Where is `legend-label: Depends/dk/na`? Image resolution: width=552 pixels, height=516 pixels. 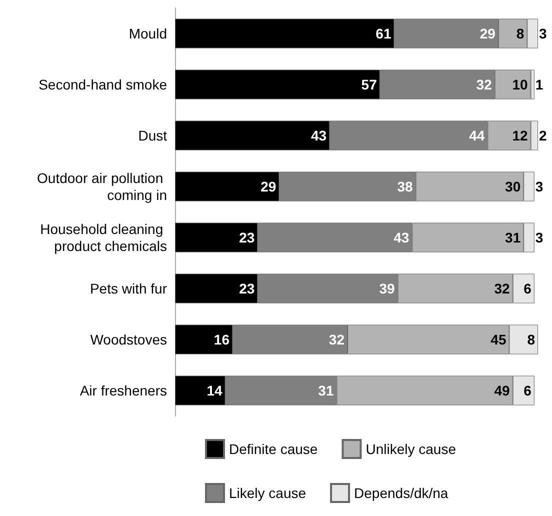
legend-label: Depends/dk/na is located at coordinates (401, 493).